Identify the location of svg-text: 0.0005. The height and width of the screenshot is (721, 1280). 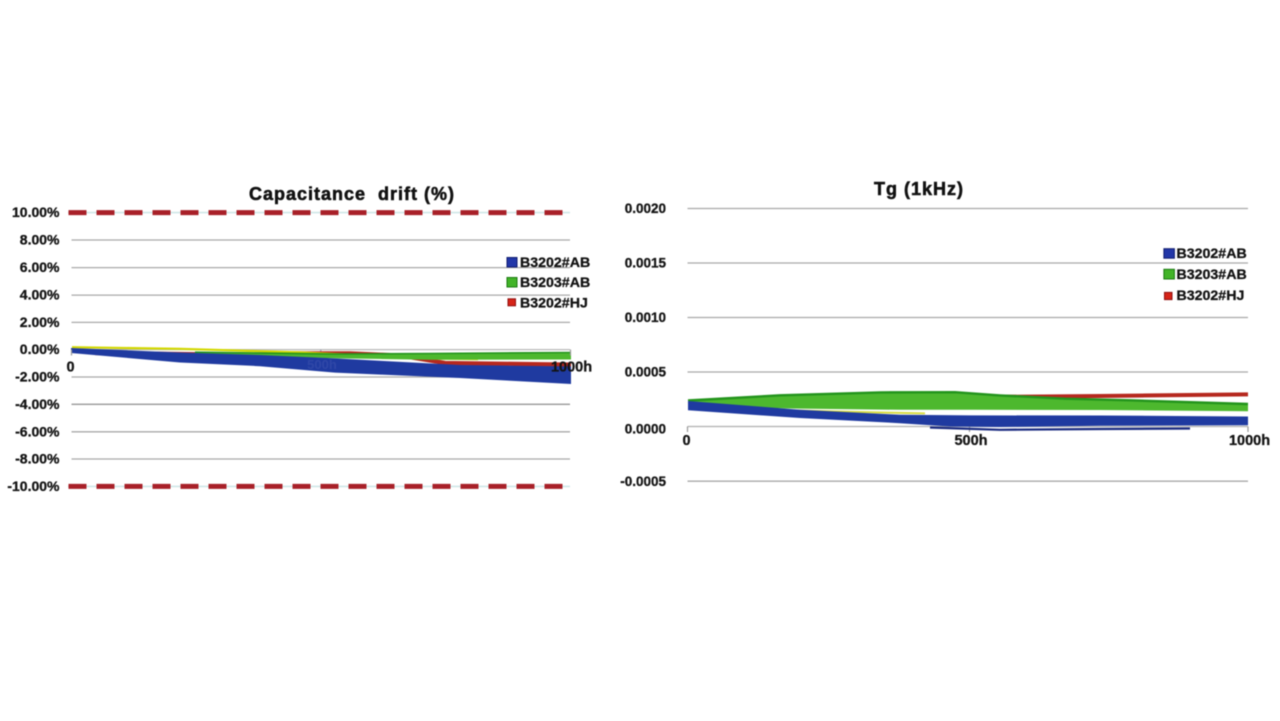
(646, 372).